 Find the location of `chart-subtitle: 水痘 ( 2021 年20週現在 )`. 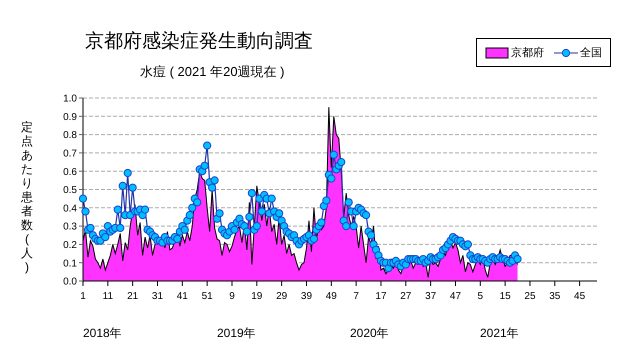

chart-subtitle: 水痘 ( 2021 年20週現在 ) is located at coordinates (212, 72).